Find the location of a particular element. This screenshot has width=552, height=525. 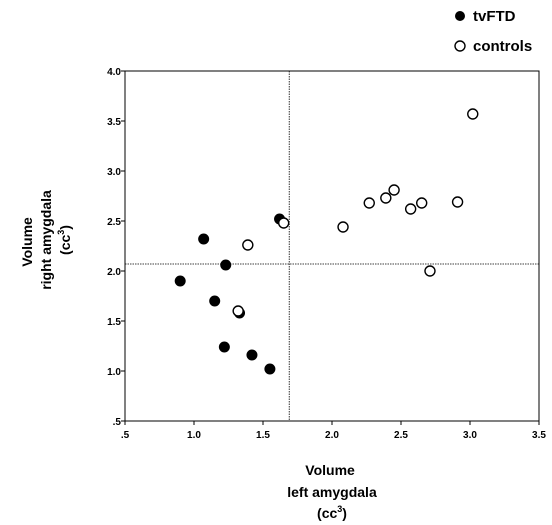

x-axis-title: Volume left amygdala is located at coordinates (332, 481).